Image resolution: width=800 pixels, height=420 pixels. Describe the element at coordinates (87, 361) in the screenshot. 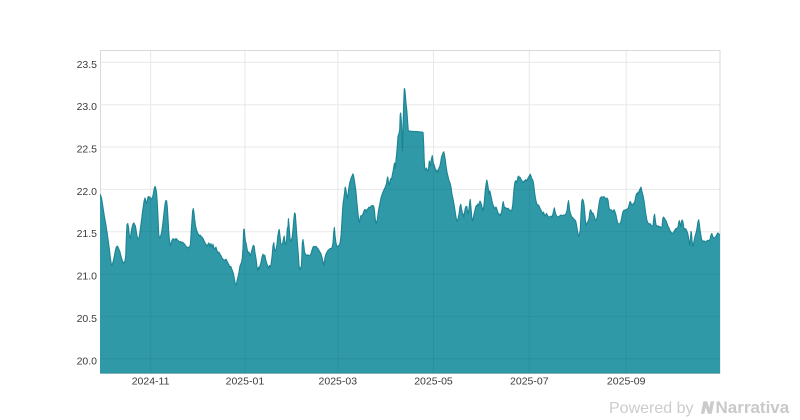

I see `svg-text: 20.0` at that location.